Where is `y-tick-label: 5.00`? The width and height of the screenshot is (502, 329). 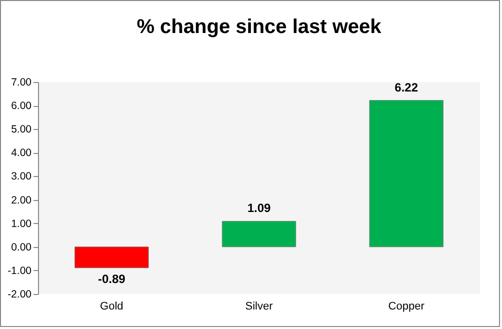
y-tick-label: 5.00 is located at coordinates (21, 130).